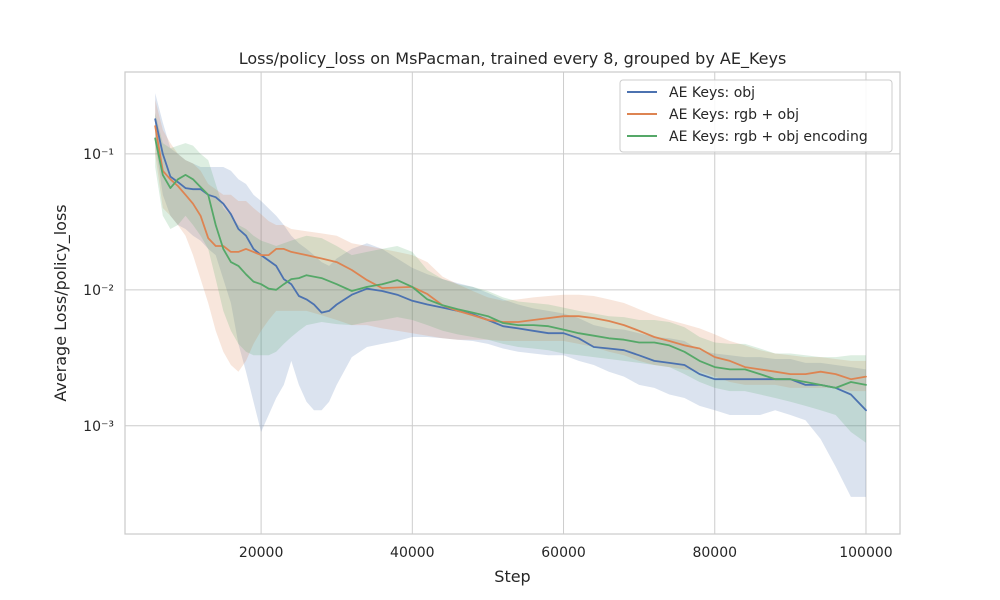  What do you see at coordinates (768, 137) in the screenshot?
I see `legend-label: AE Keys: rgb + obj encoding` at bounding box center [768, 137].